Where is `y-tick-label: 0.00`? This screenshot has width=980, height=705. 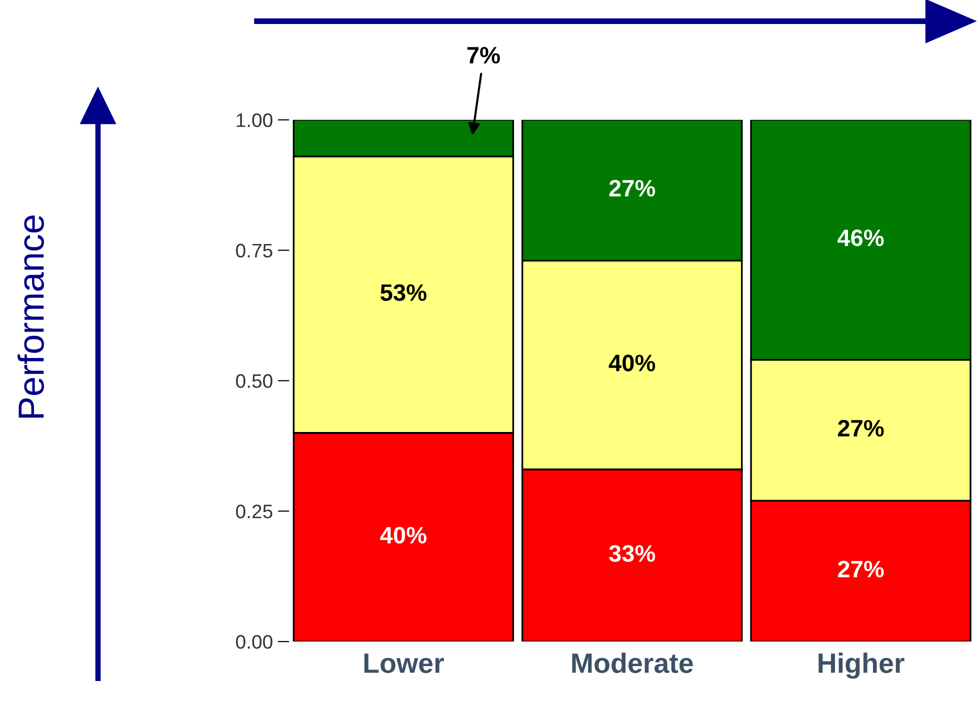 y-tick-label: 0.00 is located at coordinates (254, 642).